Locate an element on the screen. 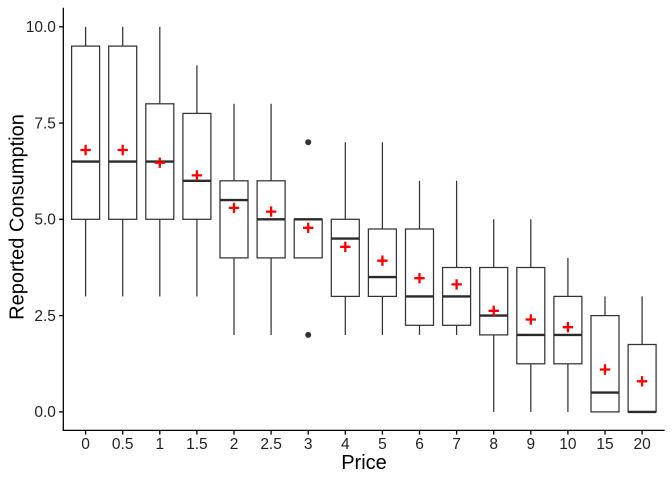 Image resolution: width=672 pixels, height=480 pixels. svg-text: 0 is located at coordinates (85, 444).